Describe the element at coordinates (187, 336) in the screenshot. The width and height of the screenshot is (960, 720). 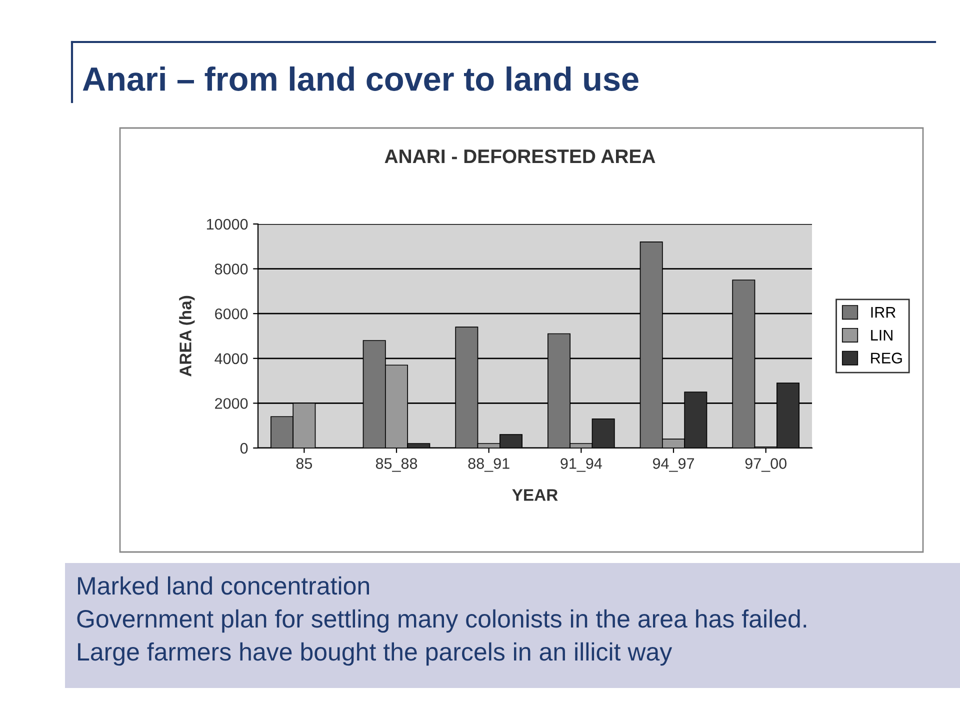
I see `y-axis-title: AREA (ha)` at that location.